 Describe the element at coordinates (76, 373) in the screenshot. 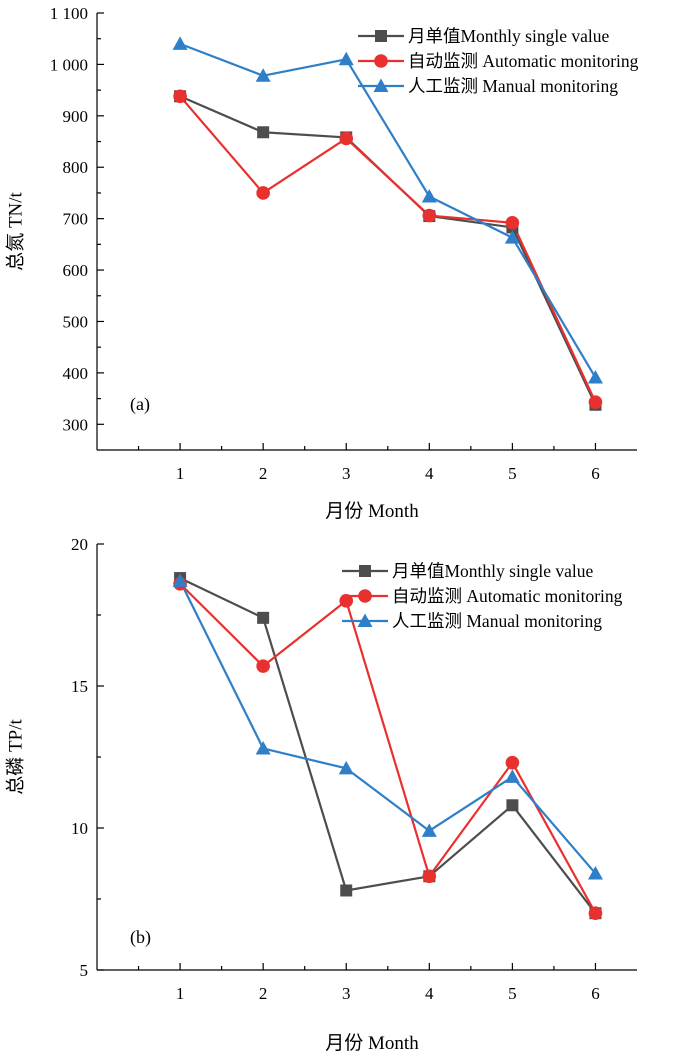

I see `y-tick-label: 400` at that location.